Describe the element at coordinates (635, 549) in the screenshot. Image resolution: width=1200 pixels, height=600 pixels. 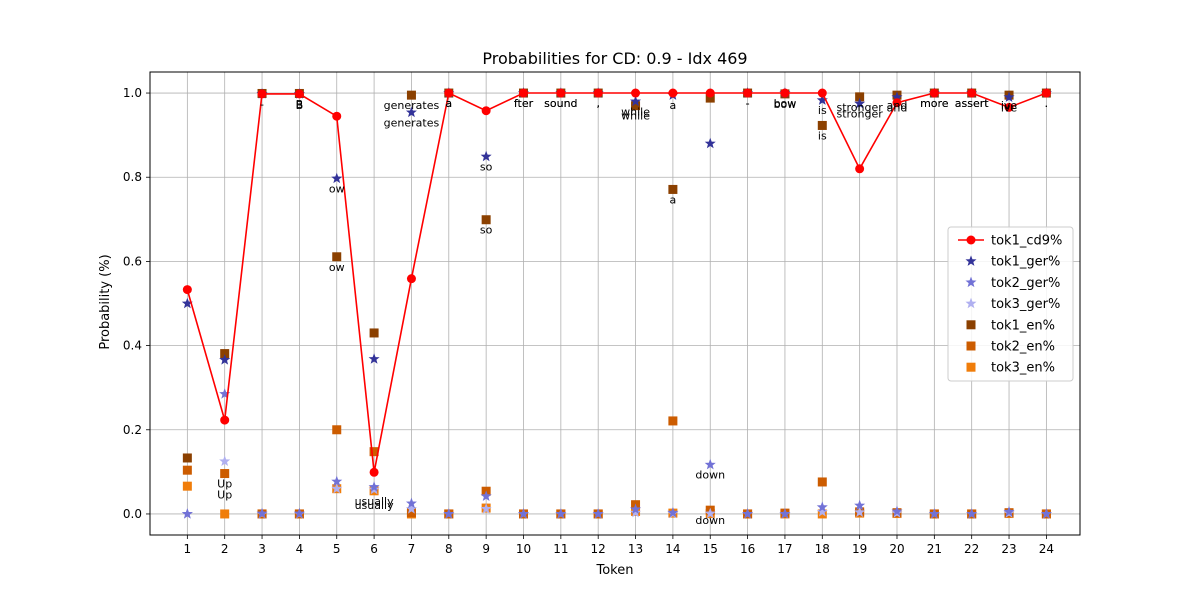
I see `x-tick-label: 13` at that location.